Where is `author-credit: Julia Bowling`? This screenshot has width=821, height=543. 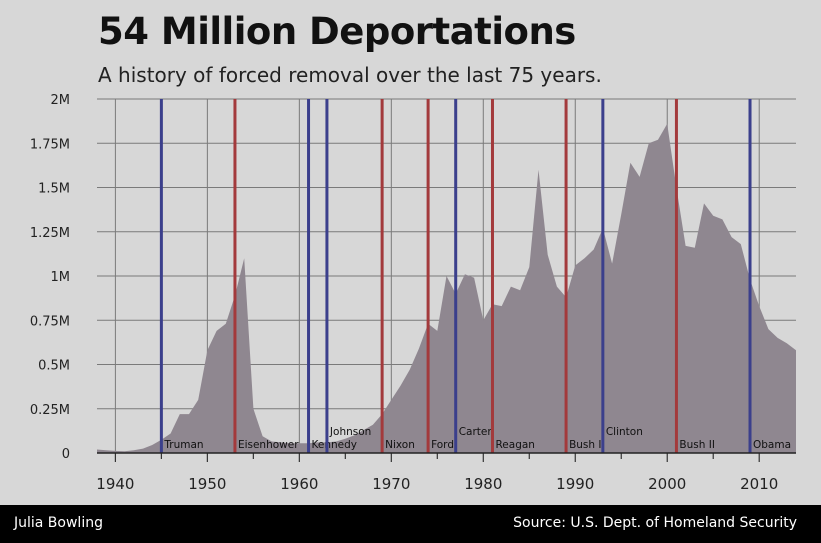
author-credit: Julia Bowling is located at coordinates (58, 523).